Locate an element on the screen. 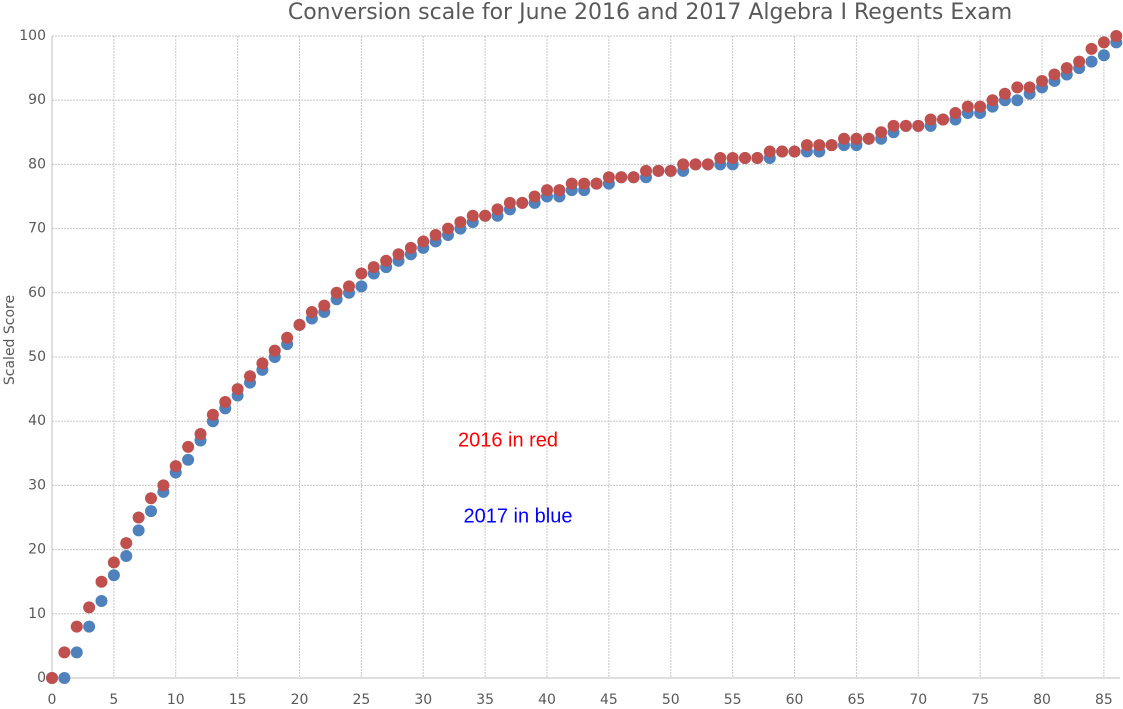 The width and height of the screenshot is (1123, 709). y-tick-label: 40 is located at coordinates (37, 421).